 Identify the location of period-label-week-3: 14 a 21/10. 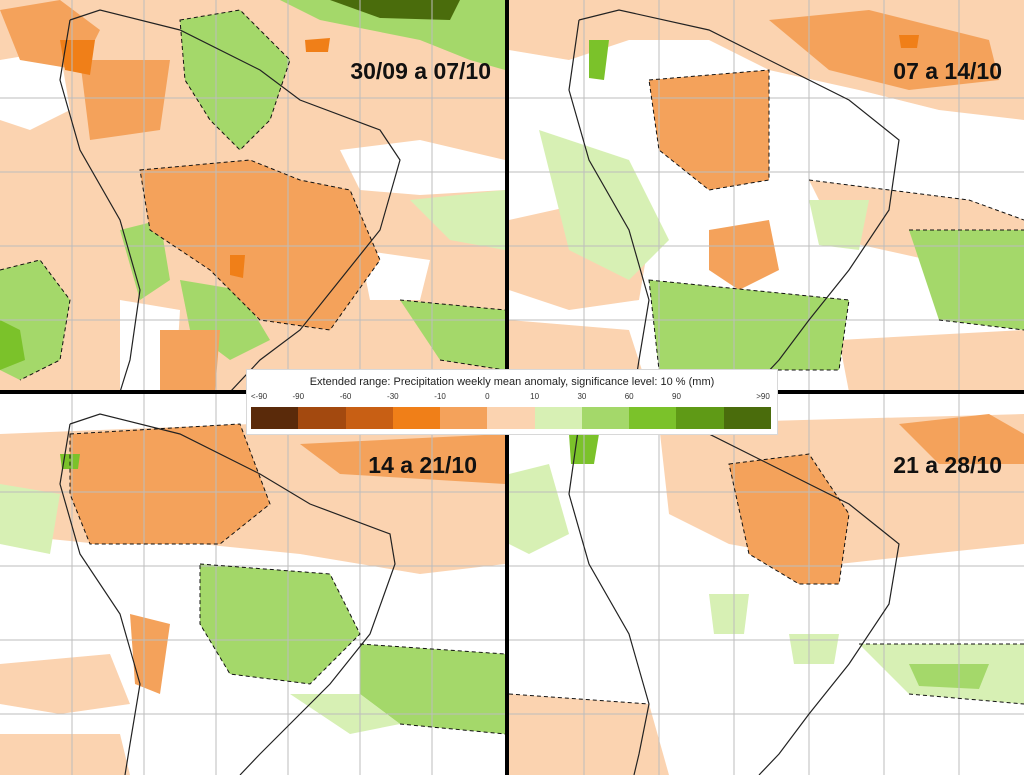
(422, 465).